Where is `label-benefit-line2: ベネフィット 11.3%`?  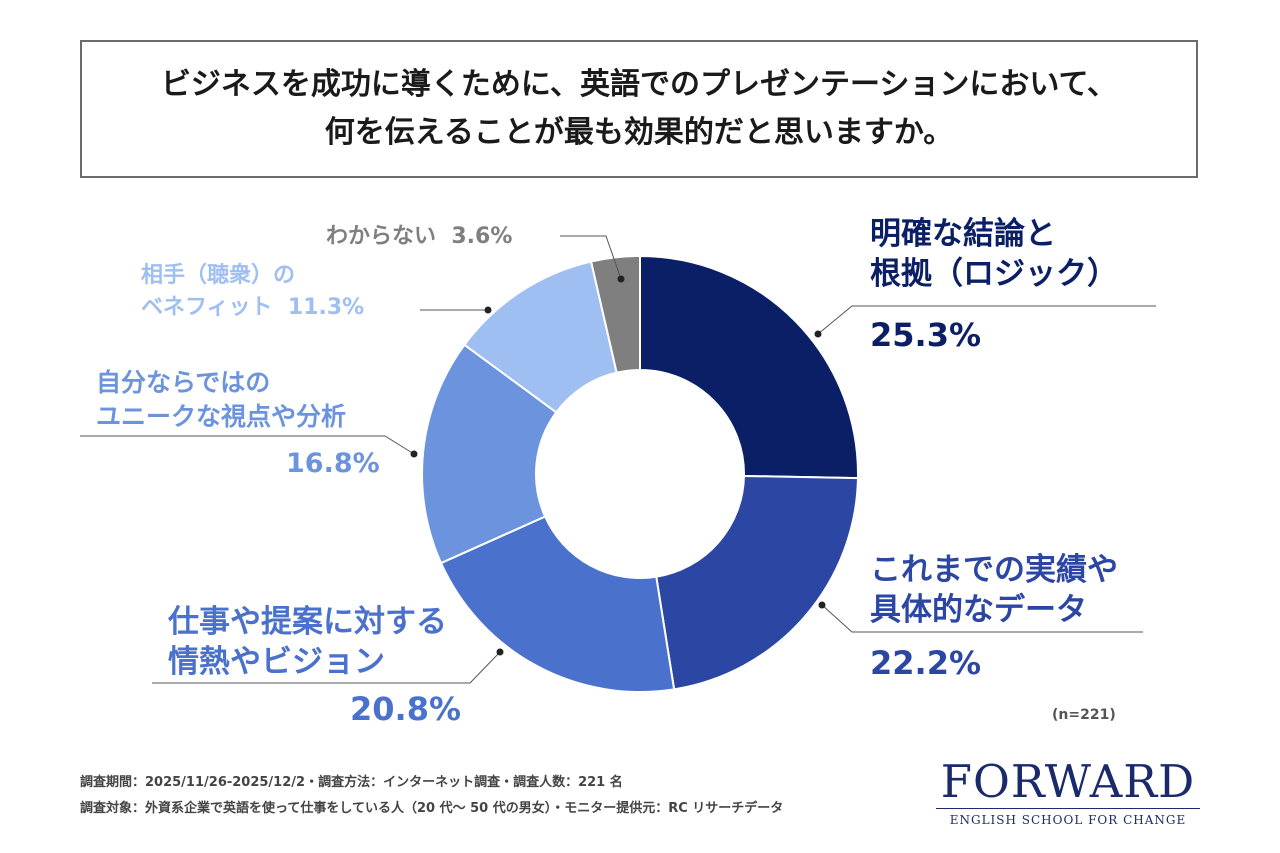 label-benefit-line2: ベネフィット 11.3% is located at coordinates (252, 308).